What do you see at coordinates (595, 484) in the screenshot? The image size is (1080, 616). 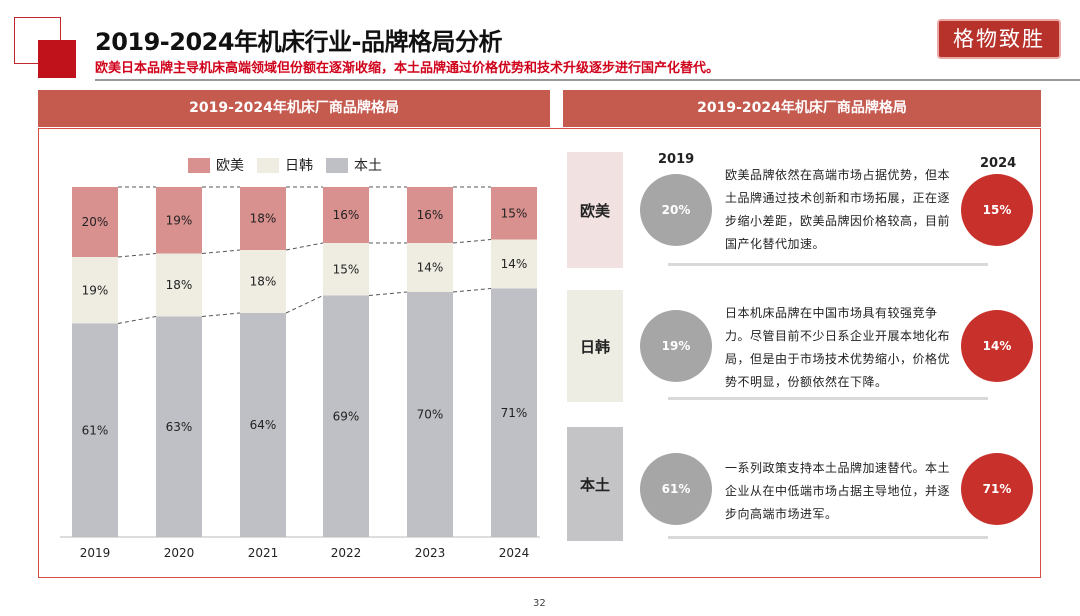 I see `category-label: 本土` at bounding box center [595, 484].